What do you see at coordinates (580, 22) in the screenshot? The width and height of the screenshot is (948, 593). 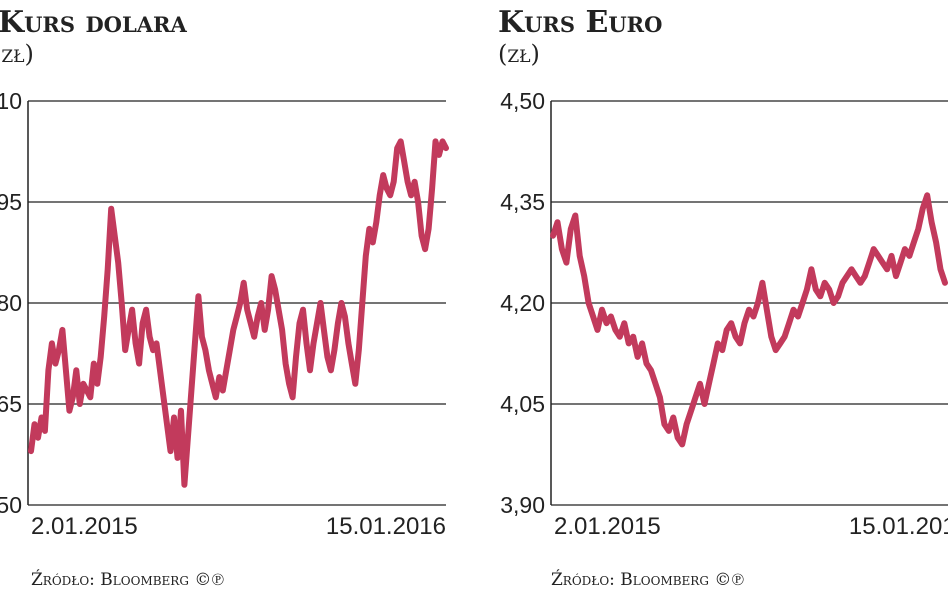 I see `euro-chart-title: Kurs Euro` at bounding box center [580, 22].